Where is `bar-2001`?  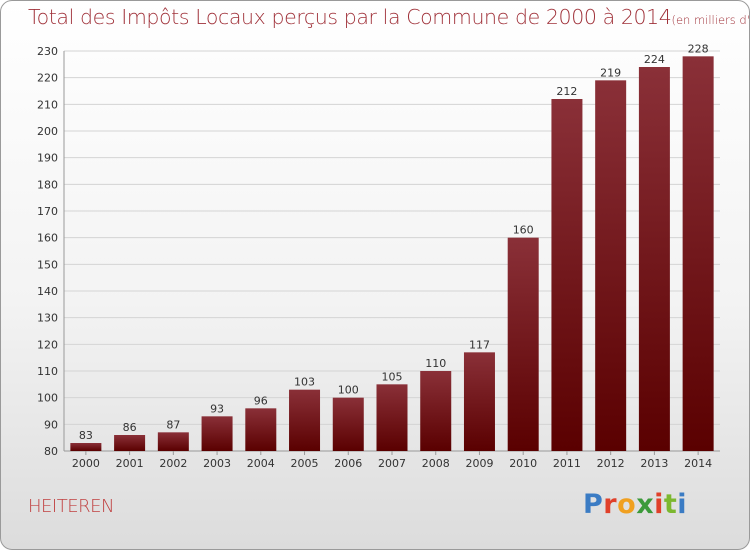
bar-2001 is located at coordinates (130, 443).